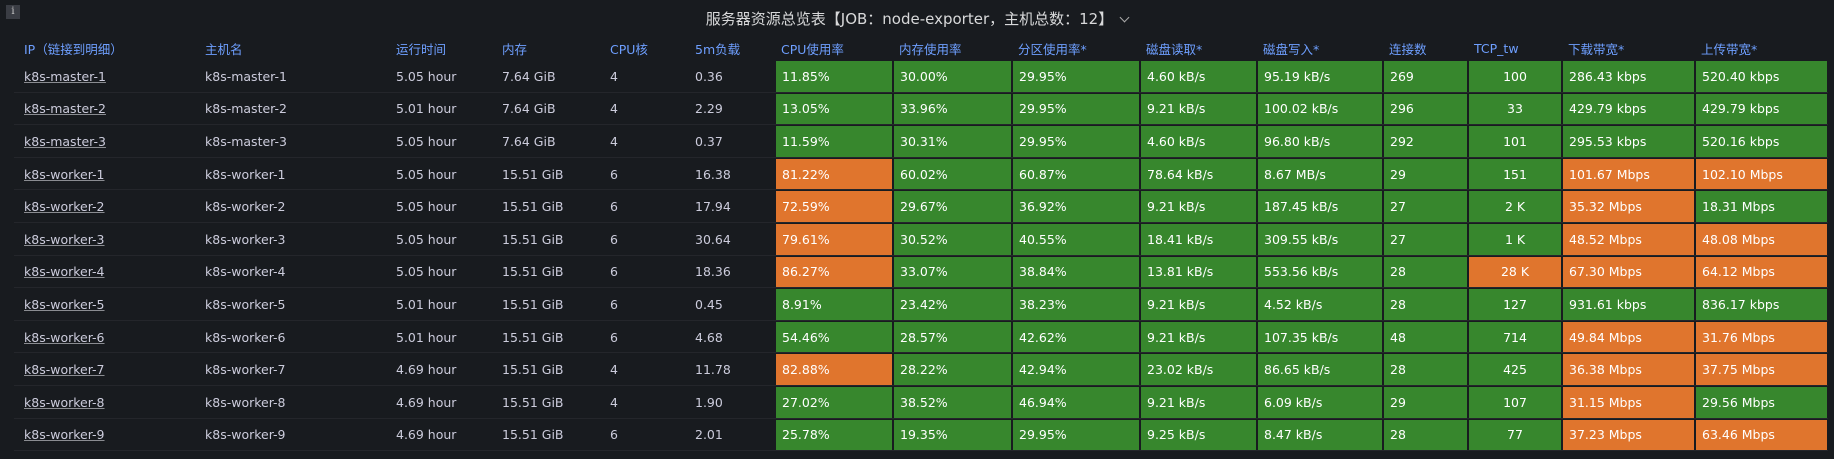 This screenshot has height=459, width=1834. What do you see at coordinates (1425, 76) in the screenshot?
I see `table-cell: 269` at bounding box center [1425, 76].